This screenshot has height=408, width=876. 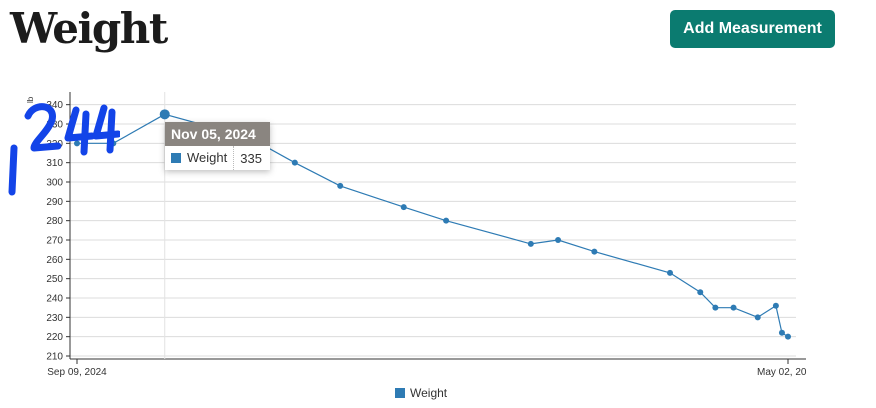 I want to click on y-tick-label: 330, so click(x=54, y=125).